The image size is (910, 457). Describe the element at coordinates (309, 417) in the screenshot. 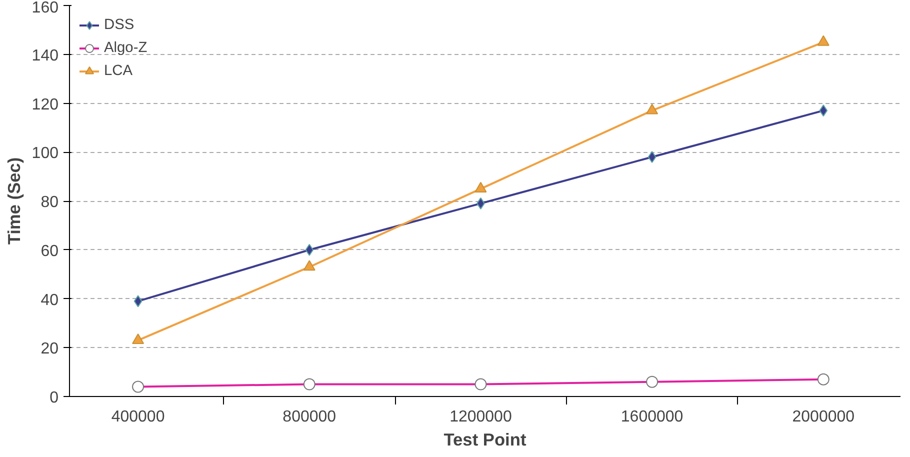

I see `x-tick-label: 800000` at that location.